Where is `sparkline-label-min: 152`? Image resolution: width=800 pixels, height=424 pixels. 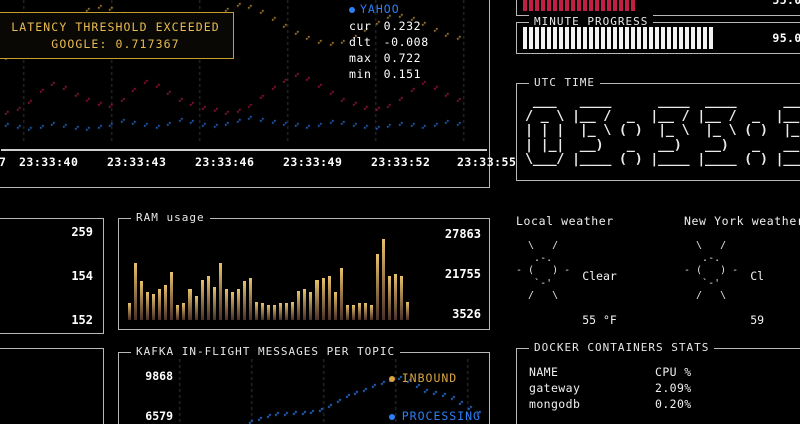
sparkline-label-min: 152 is located at coordinates (82, 320).